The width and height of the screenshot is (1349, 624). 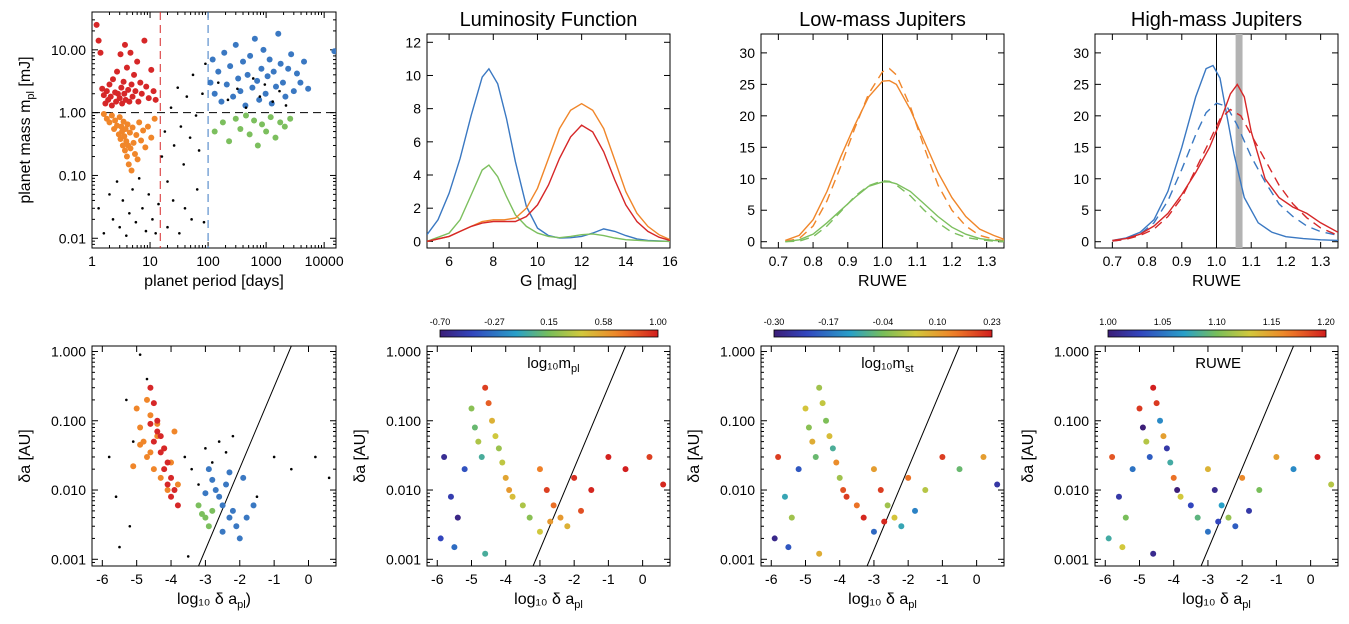 What do you see at coordinates (774, 322) in the screenshot?
I see `colorbar-tick-label: -0.30` at bounding box center [774, 322].